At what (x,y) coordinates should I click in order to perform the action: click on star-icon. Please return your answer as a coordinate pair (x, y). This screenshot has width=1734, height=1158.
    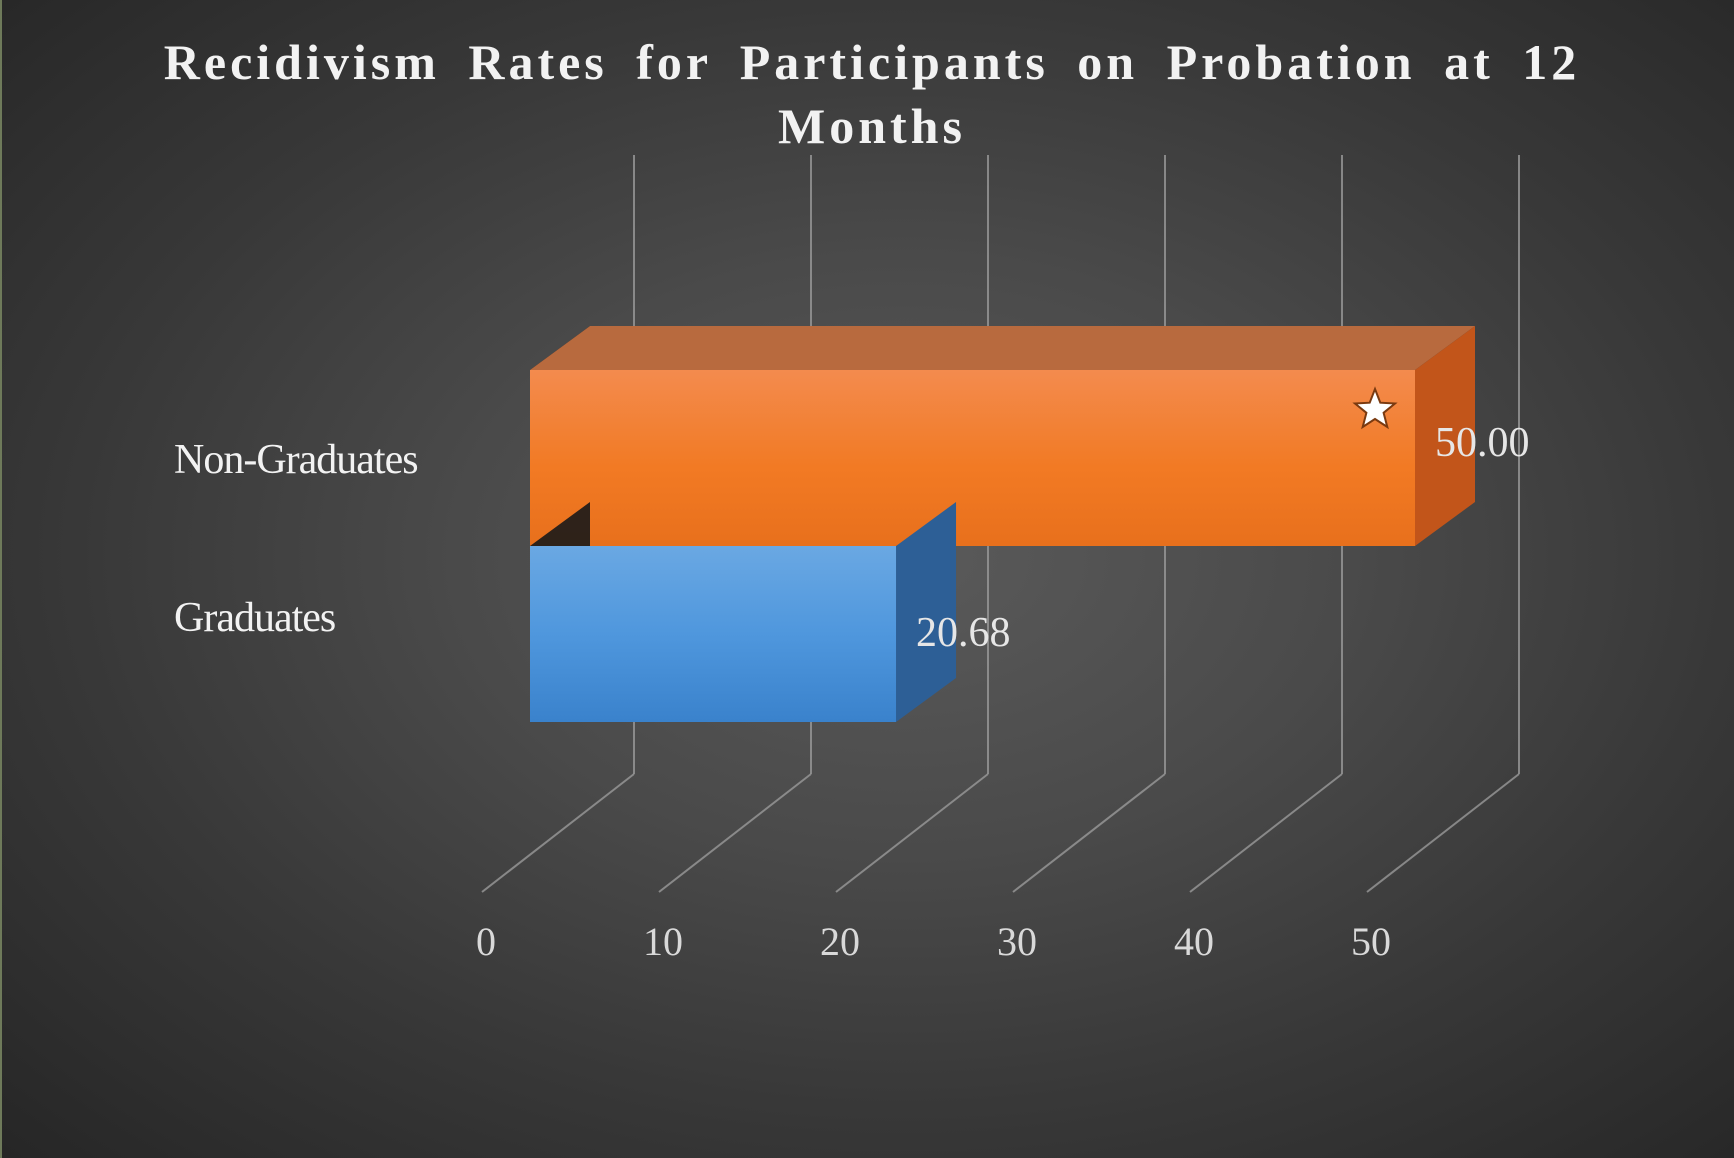
    Looking at the image, I should click on (1375, 408).